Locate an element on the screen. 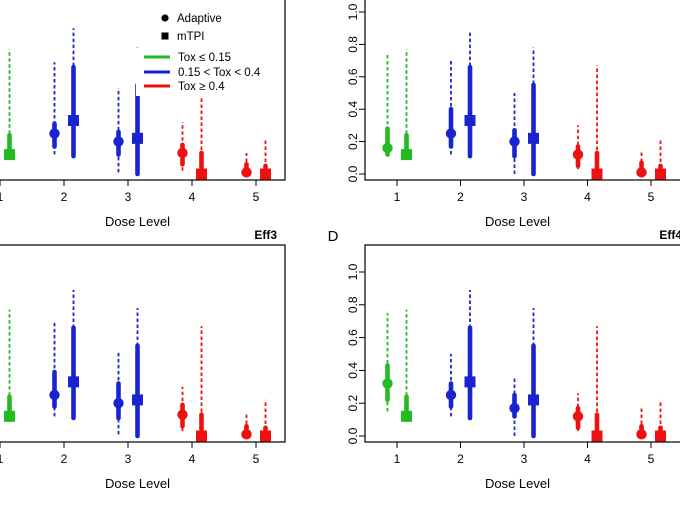 The height and width of the screenshot is (505, 680). legend-tox-low-label: Tox ≤ 0.15 is located at coordinates (204, 58).